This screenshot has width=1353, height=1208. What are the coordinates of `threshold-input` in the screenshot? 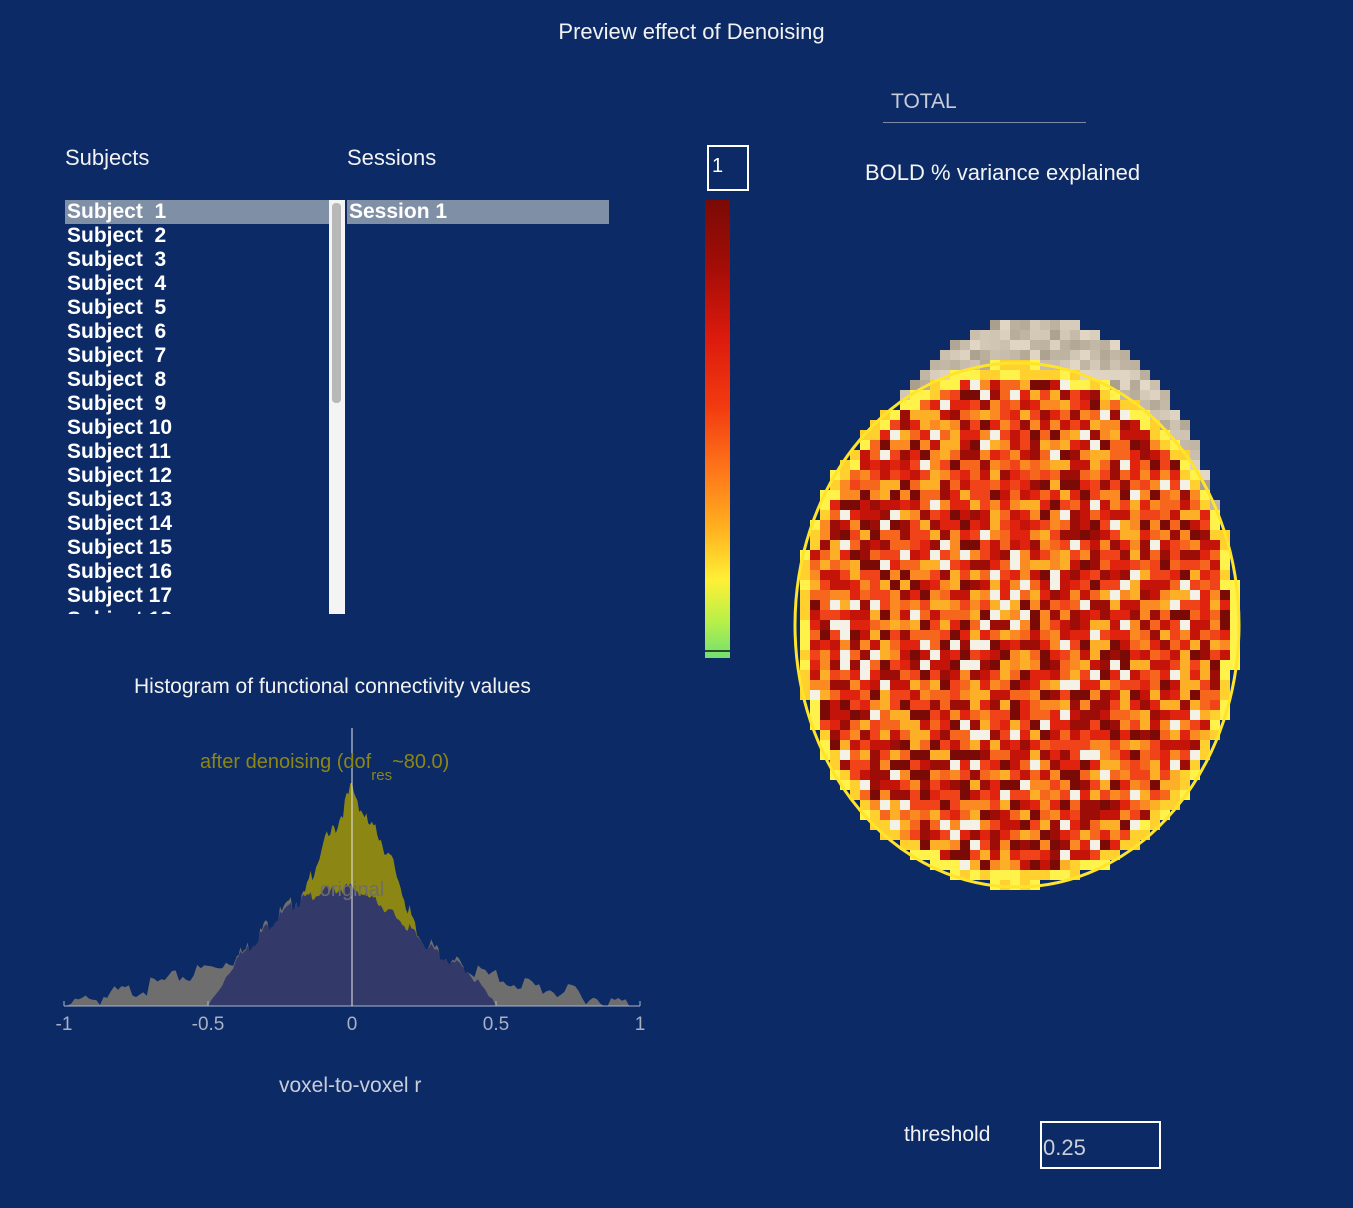 It's located at (1100, 1145).